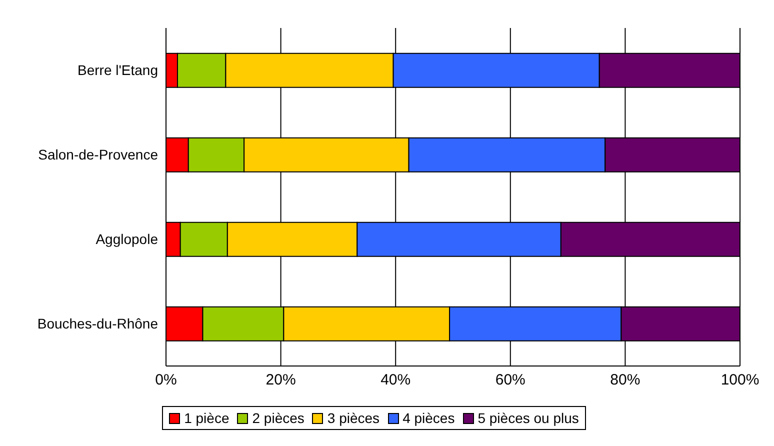  What do you see at coordinates (118, 70) in the screenshot?
I see `y-tick-label: Berre l'Etang` at bounding box center [118, 70].